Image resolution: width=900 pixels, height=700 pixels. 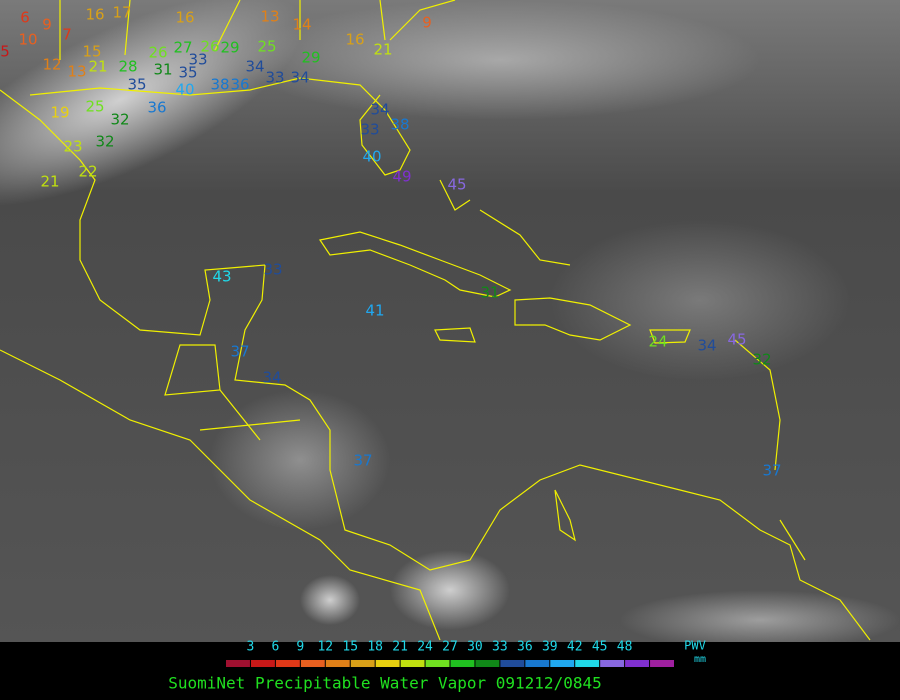 What do you see at coordinates (575, 647) in the screenshot?
I see `legend-tick-label: 42` at bounding box center [575, 647].